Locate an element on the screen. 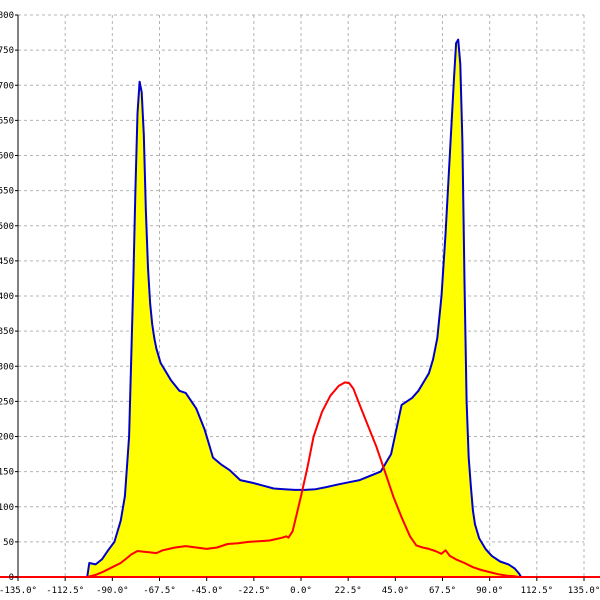 This screenshot has height=600, width=600. y-tick-label: 350 is located at coordinates (7, 332).